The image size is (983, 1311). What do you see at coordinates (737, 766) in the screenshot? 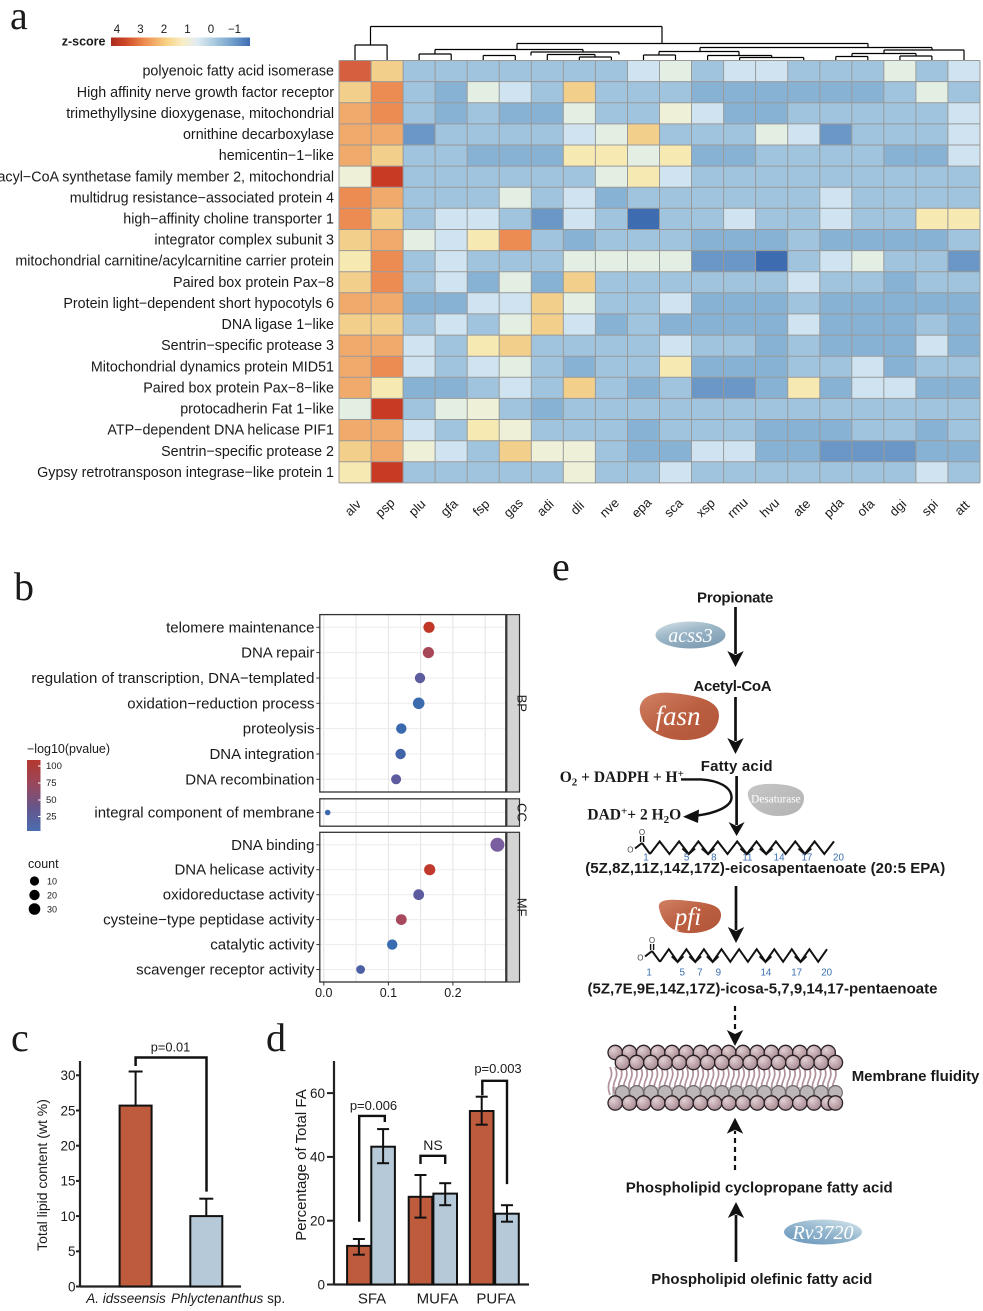
I see `svg-text: Fatty acid` at bounding box center [737, 766].